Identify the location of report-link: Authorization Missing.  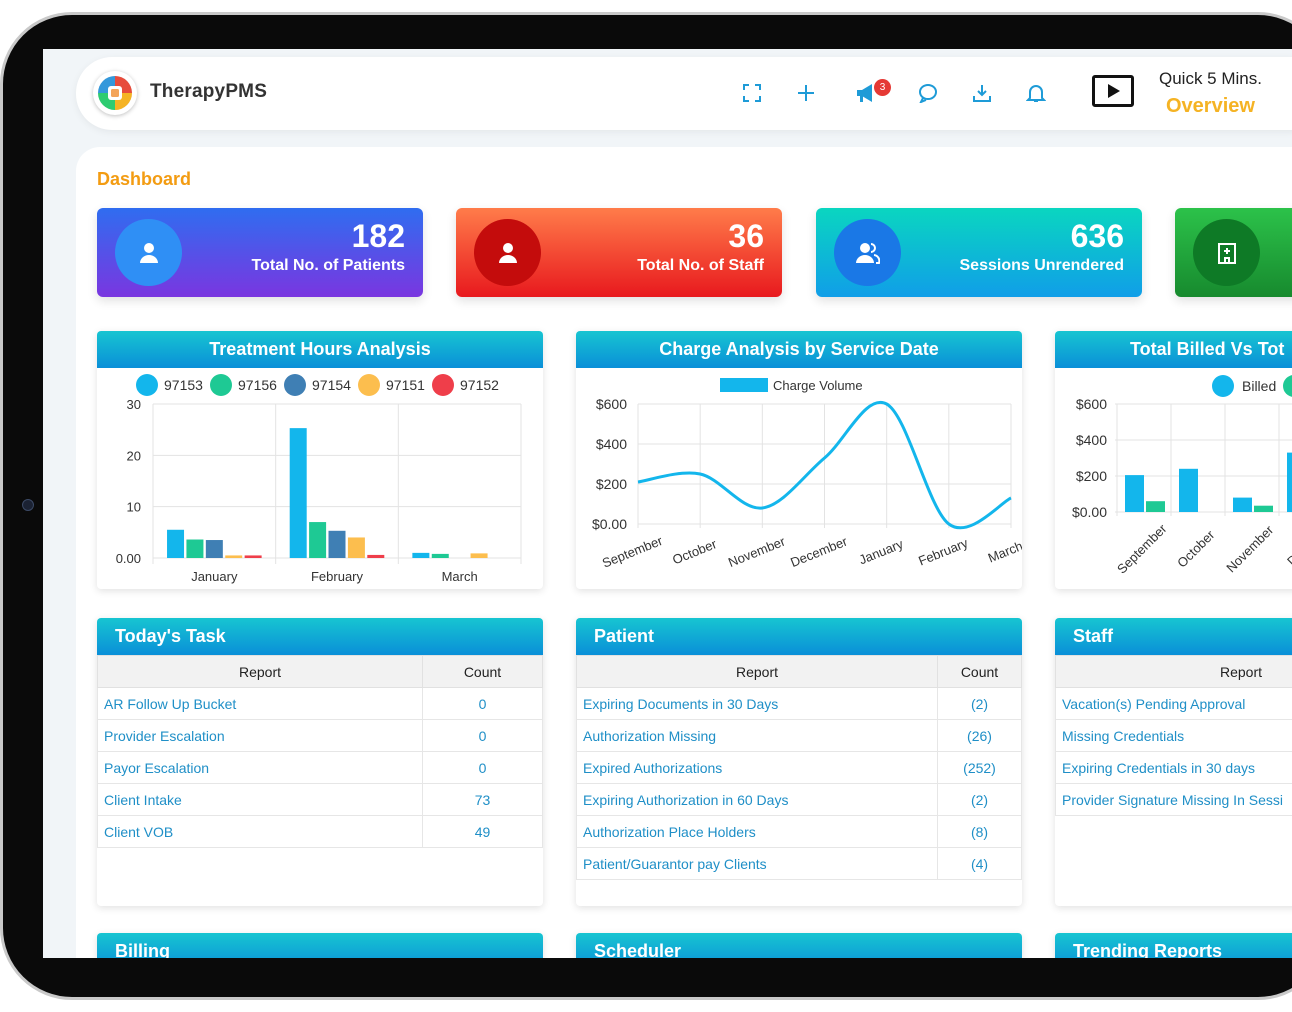
(757, 735).